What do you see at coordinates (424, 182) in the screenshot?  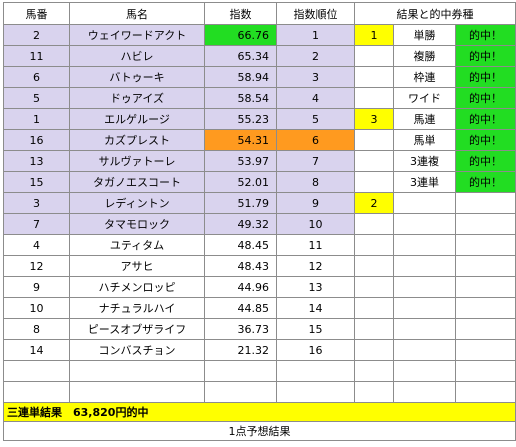 I see `ticket-type-cell: 3連単` at bounding box center [424, 182].